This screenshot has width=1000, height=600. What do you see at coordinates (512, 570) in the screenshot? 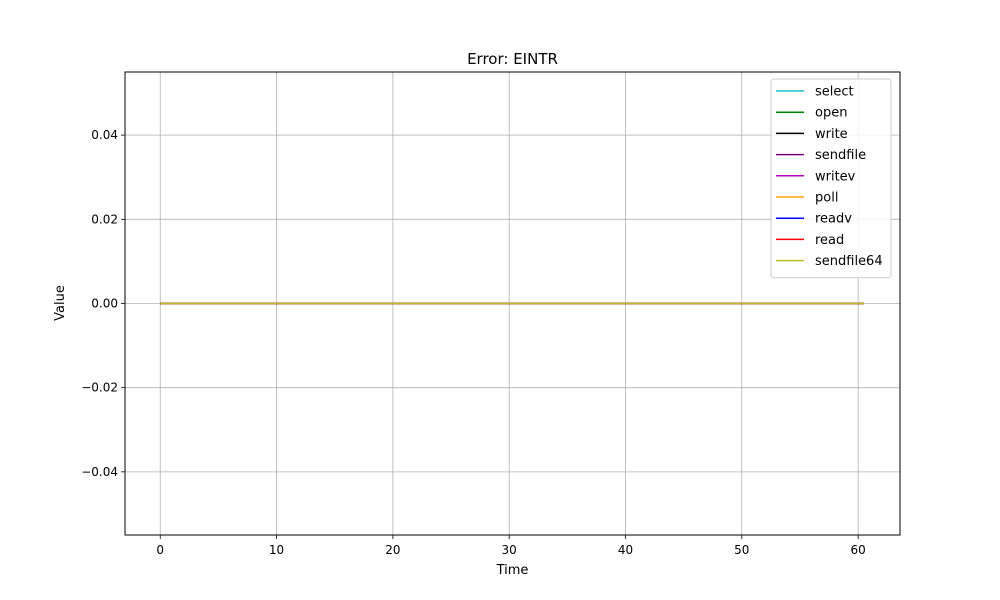
I see `x-axis-label: Time` at bounding box center [512, 570].